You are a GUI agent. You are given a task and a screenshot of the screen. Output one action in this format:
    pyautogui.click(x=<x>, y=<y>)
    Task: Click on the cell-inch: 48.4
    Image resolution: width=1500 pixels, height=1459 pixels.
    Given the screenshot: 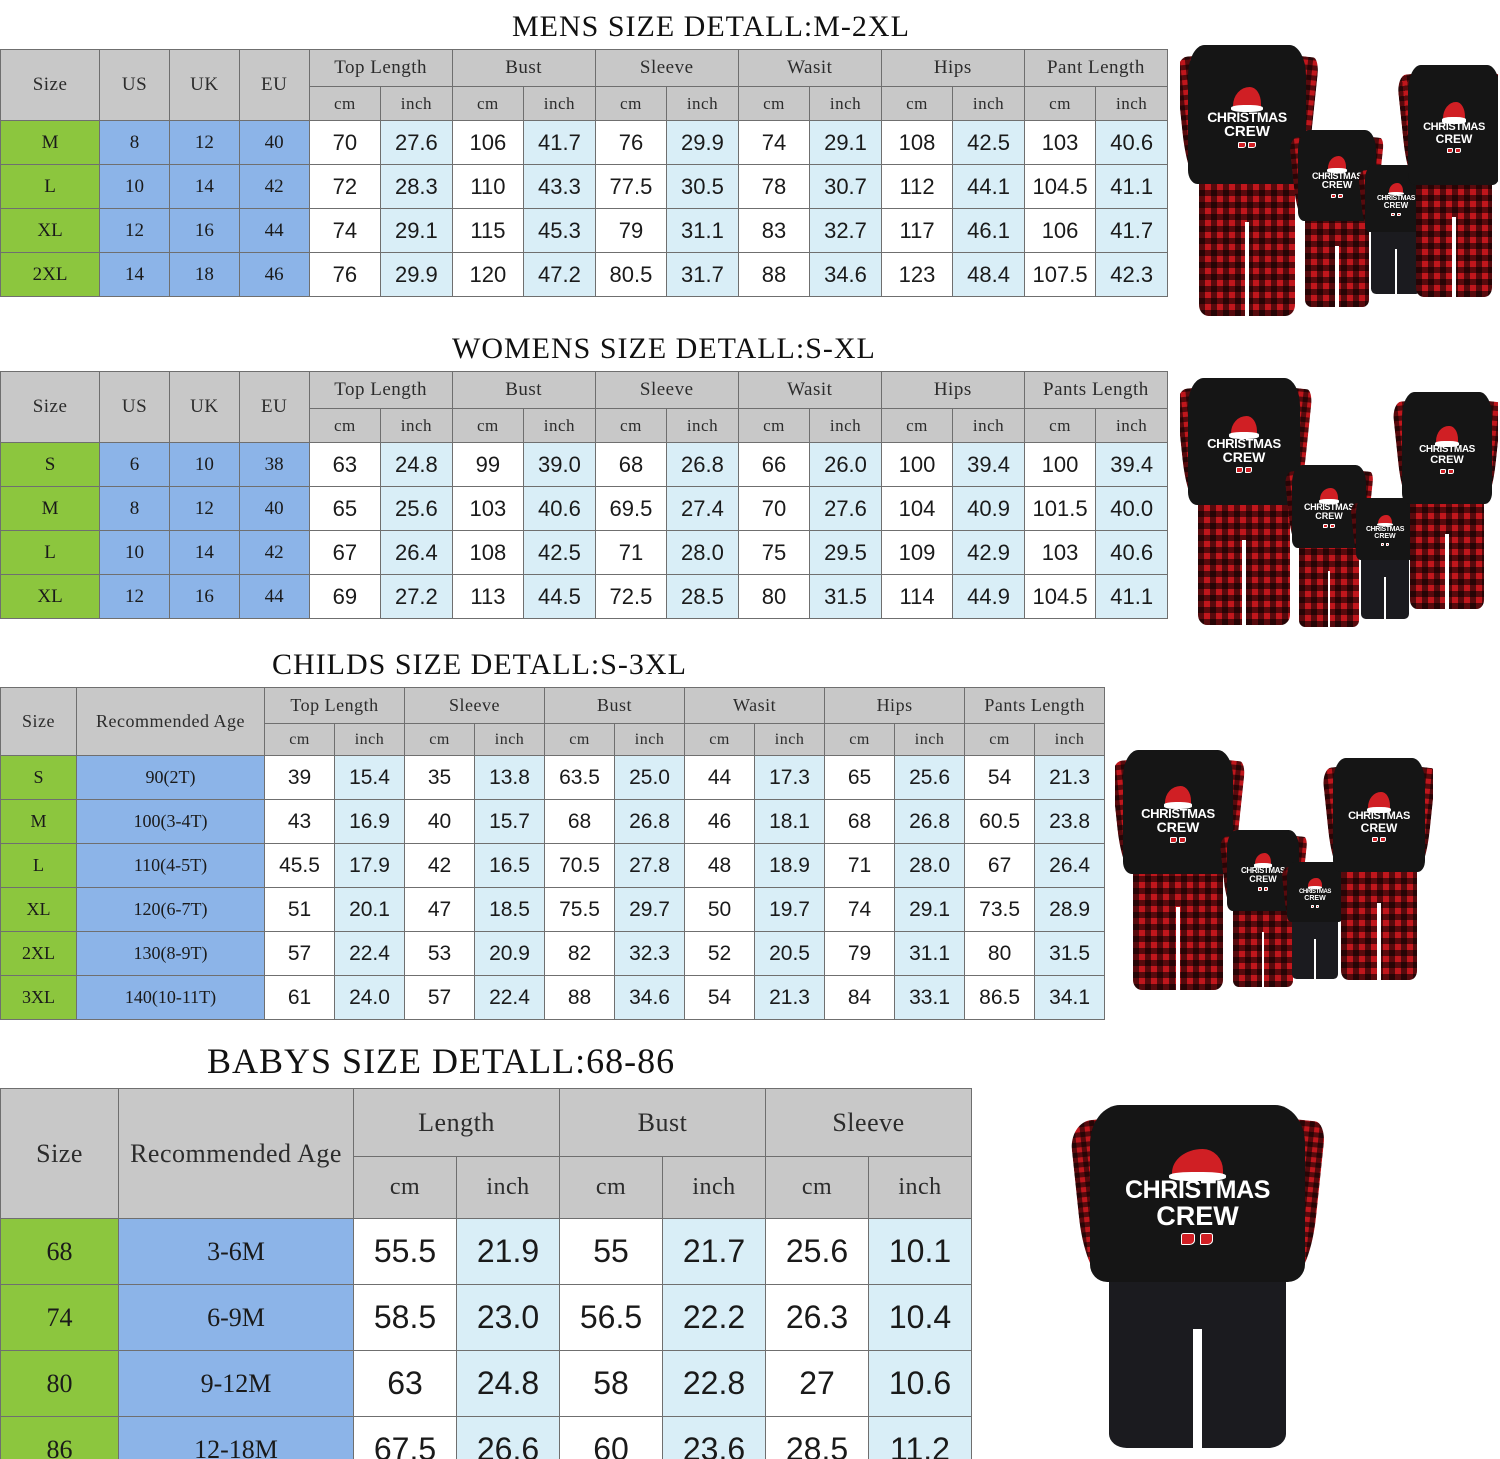 What is the action you would take?
    pyautogui.click(x=988, y=274)
    